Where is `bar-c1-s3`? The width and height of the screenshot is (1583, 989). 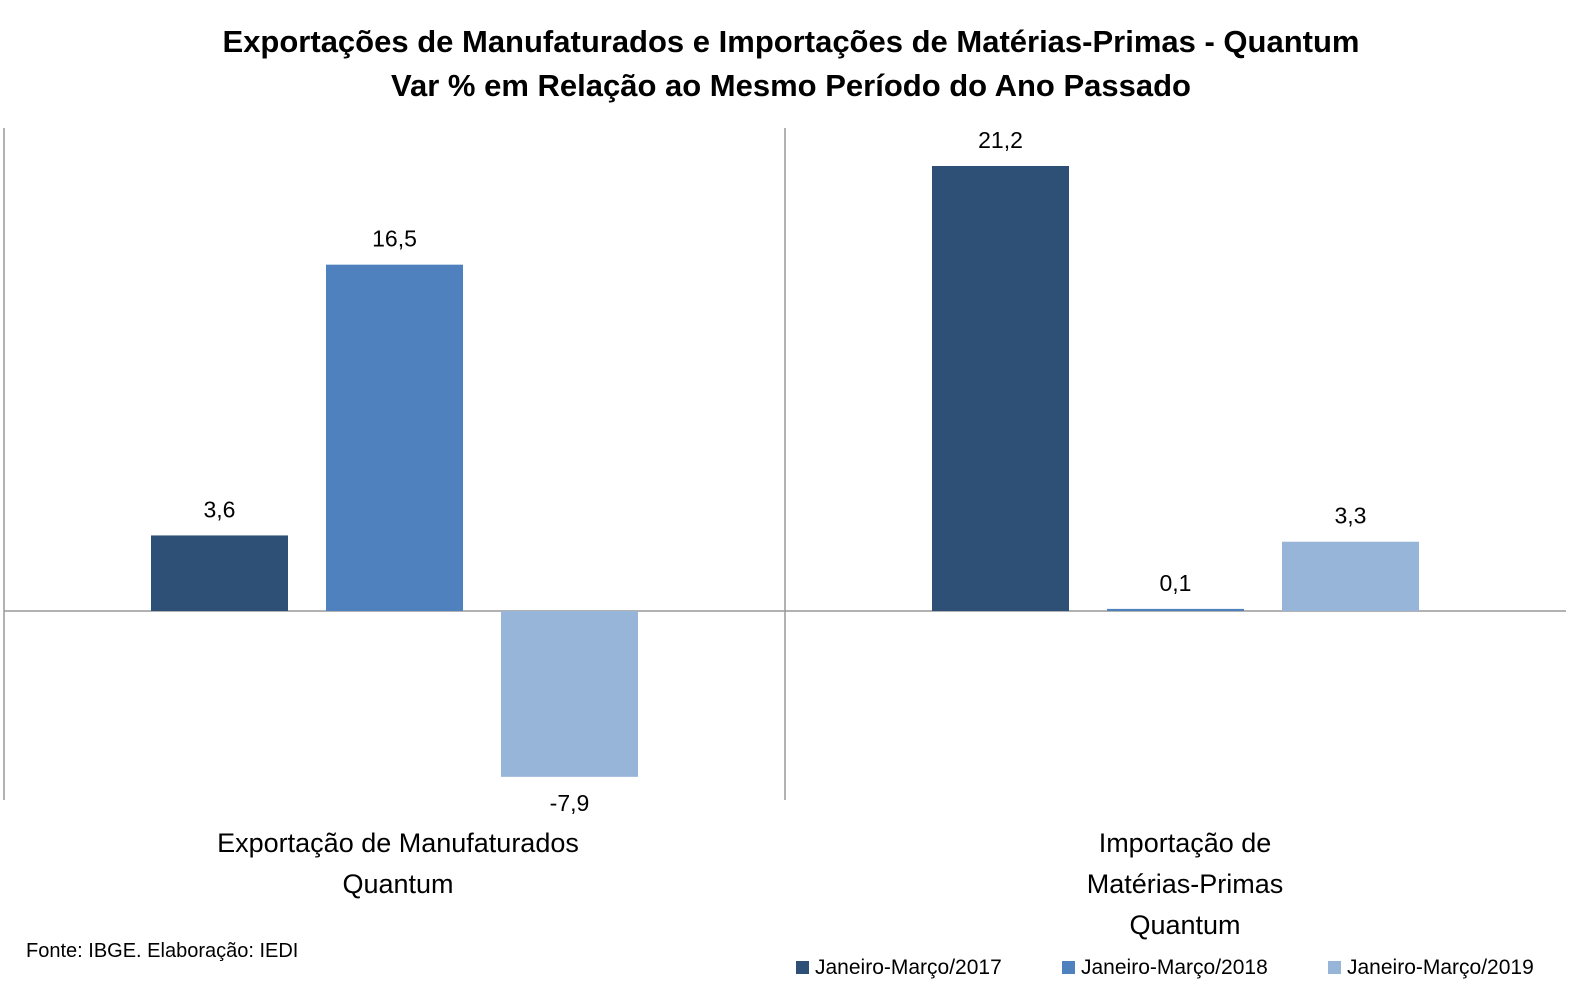
bar-c1-s3 is located at coordinates (569, 694).